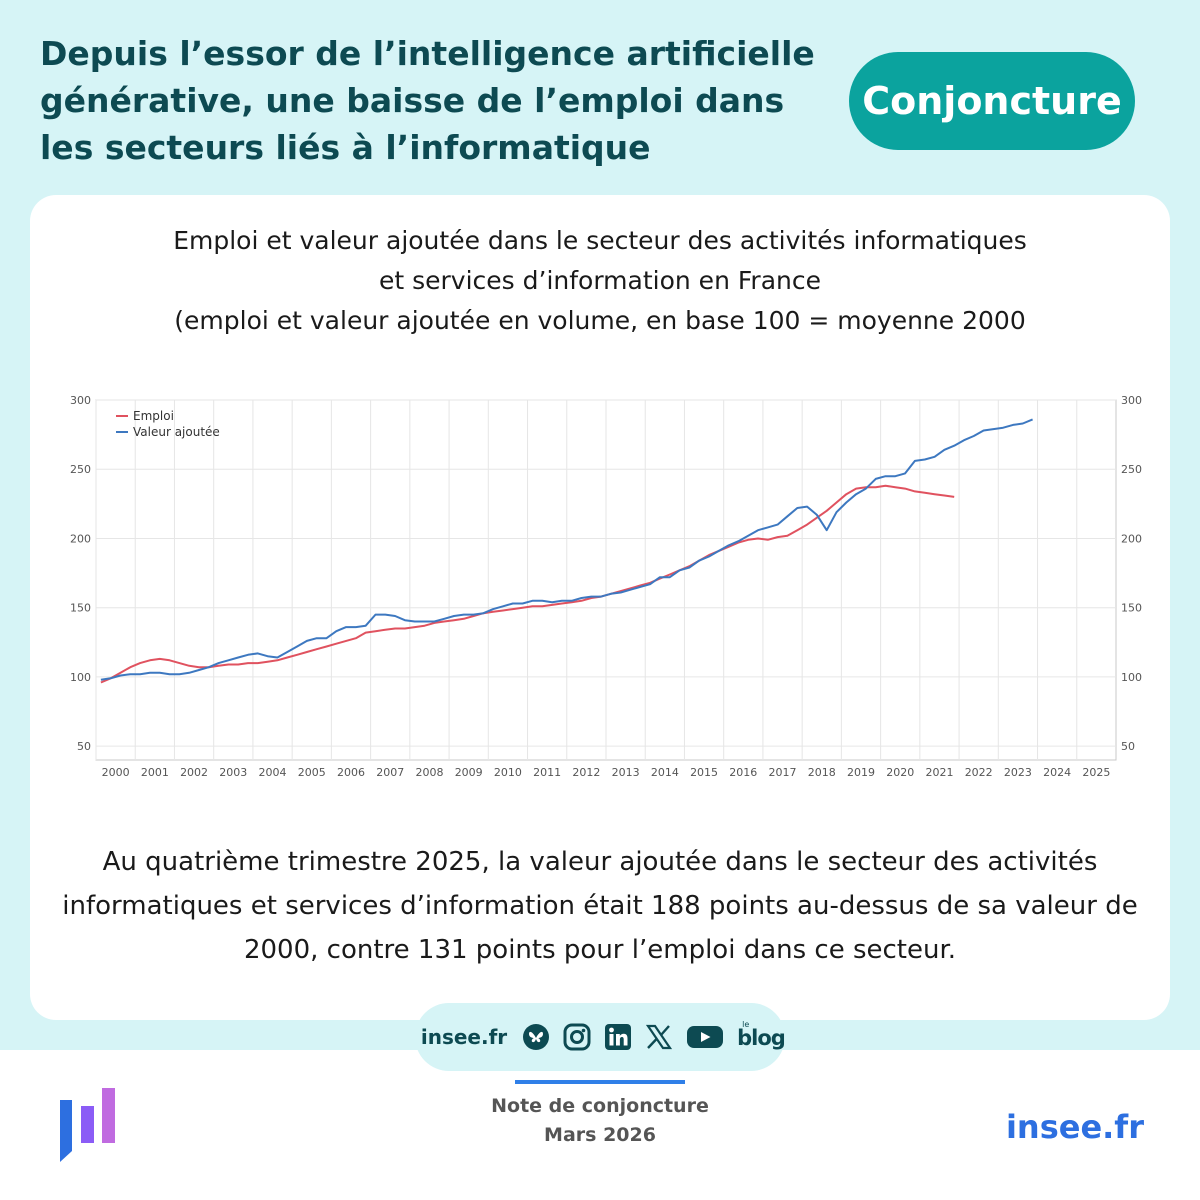  What do you see at coordinates (536, 1037) in the screenshot?
I see `bluesky-icon` at bounding box center [536, 1037].